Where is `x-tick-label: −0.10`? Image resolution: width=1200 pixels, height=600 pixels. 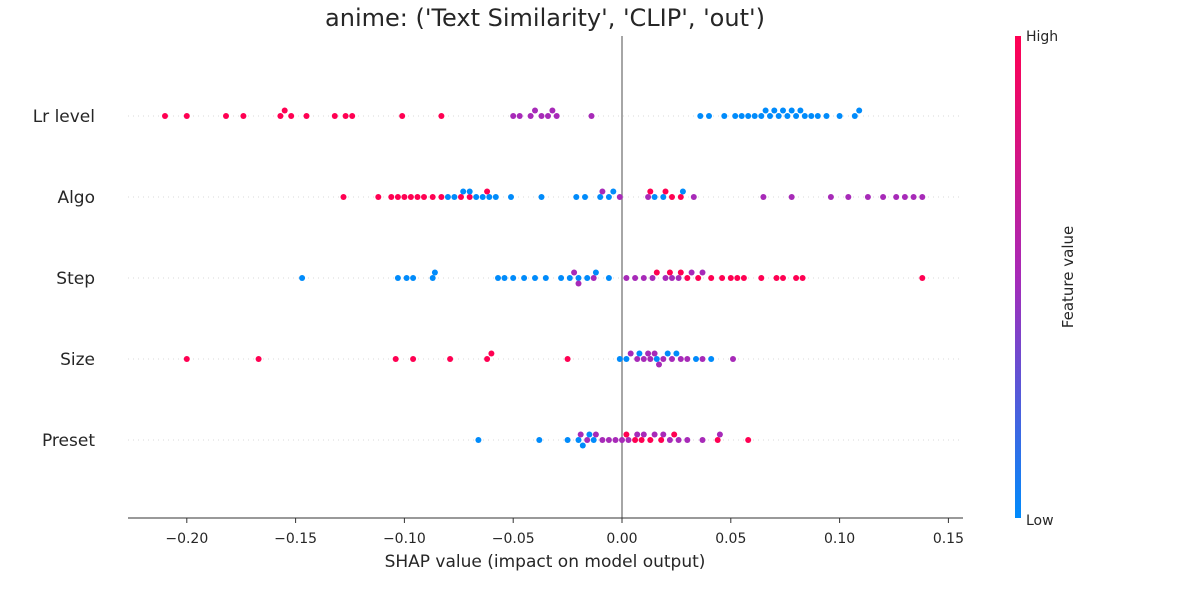 x-tick-label: −0.10 is located at coordinates (404, 539).